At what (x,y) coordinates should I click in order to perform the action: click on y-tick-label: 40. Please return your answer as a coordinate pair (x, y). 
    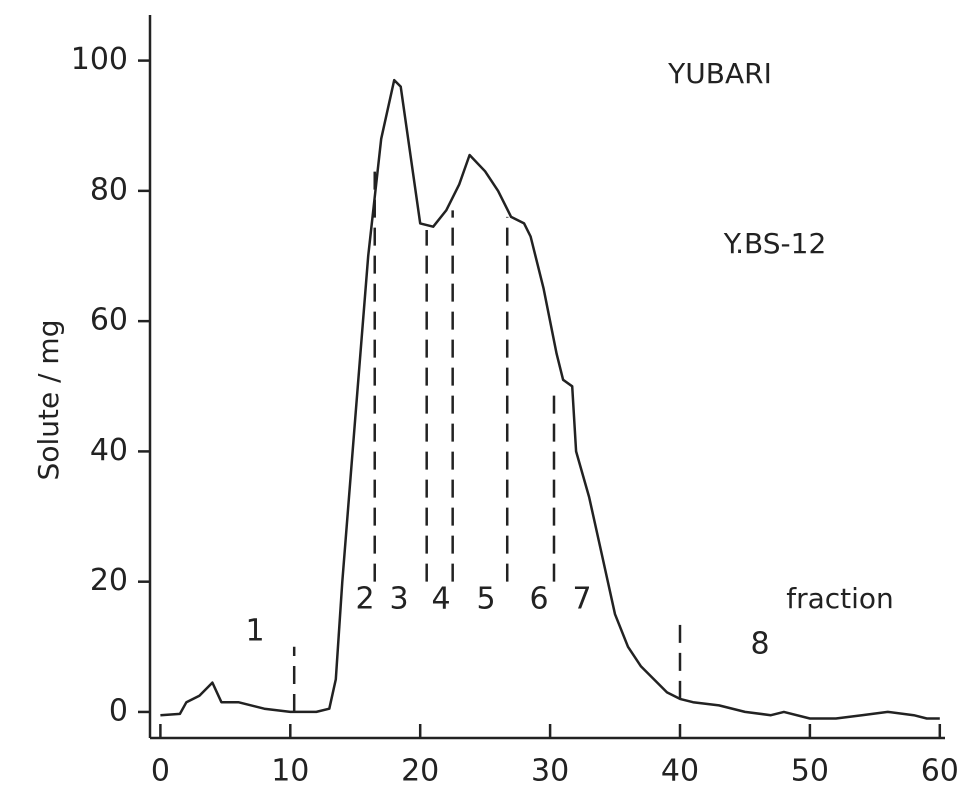
    Looking at the image, I should click on (109, 450).